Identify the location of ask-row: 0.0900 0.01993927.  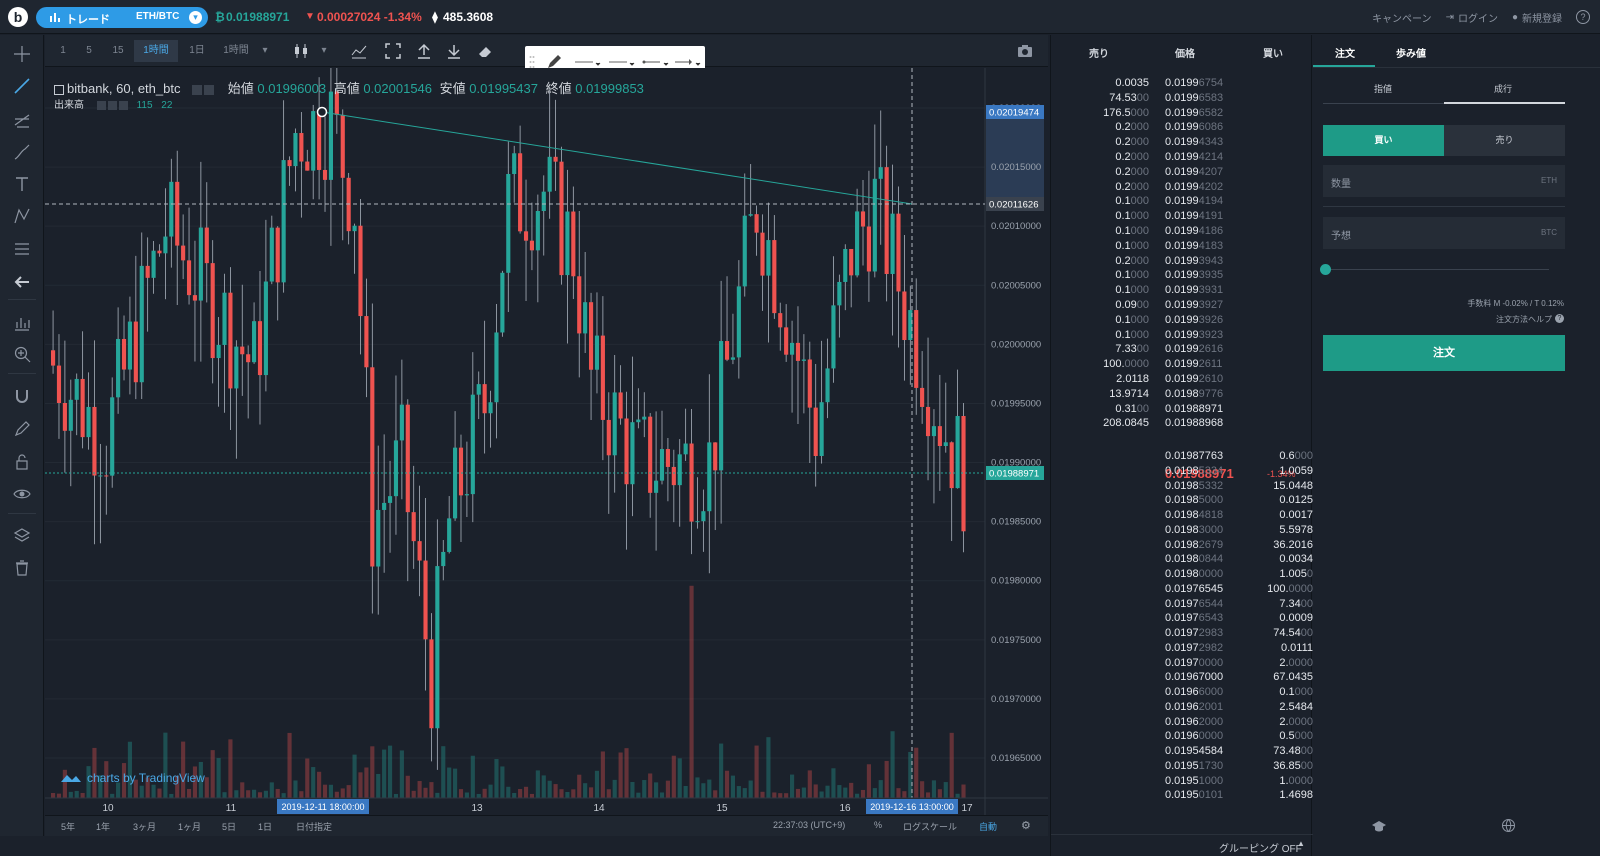
(1182, 306).